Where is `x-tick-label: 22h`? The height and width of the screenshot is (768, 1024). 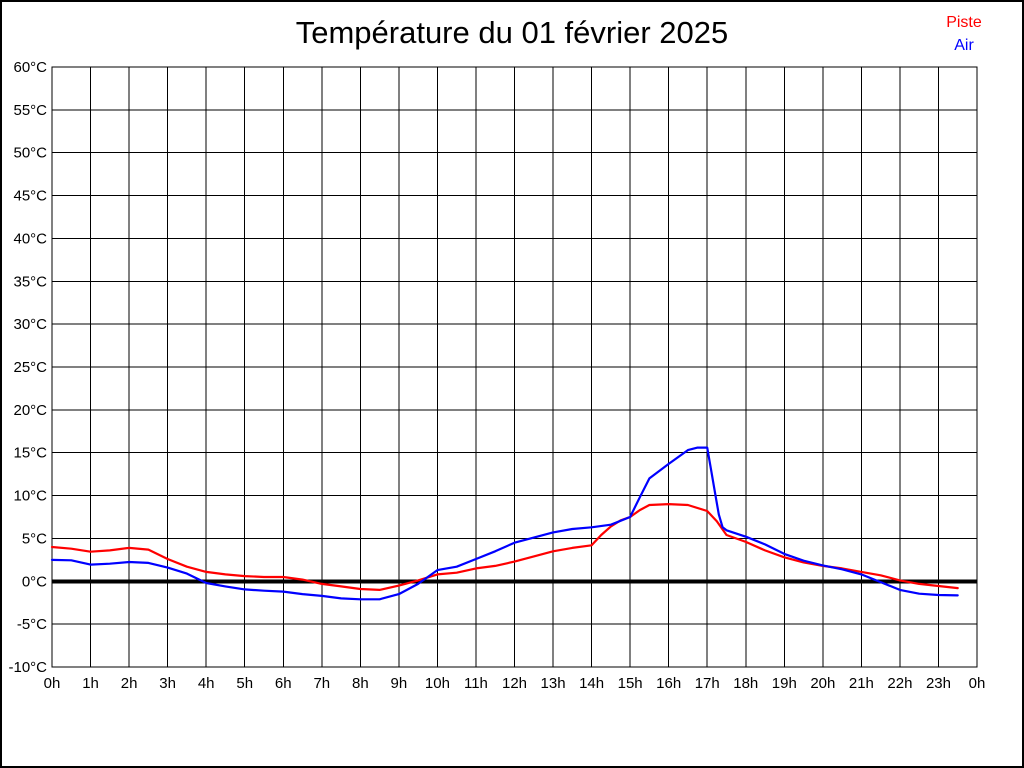
x-tick-label: 22h is located at coordinates (899, 683).